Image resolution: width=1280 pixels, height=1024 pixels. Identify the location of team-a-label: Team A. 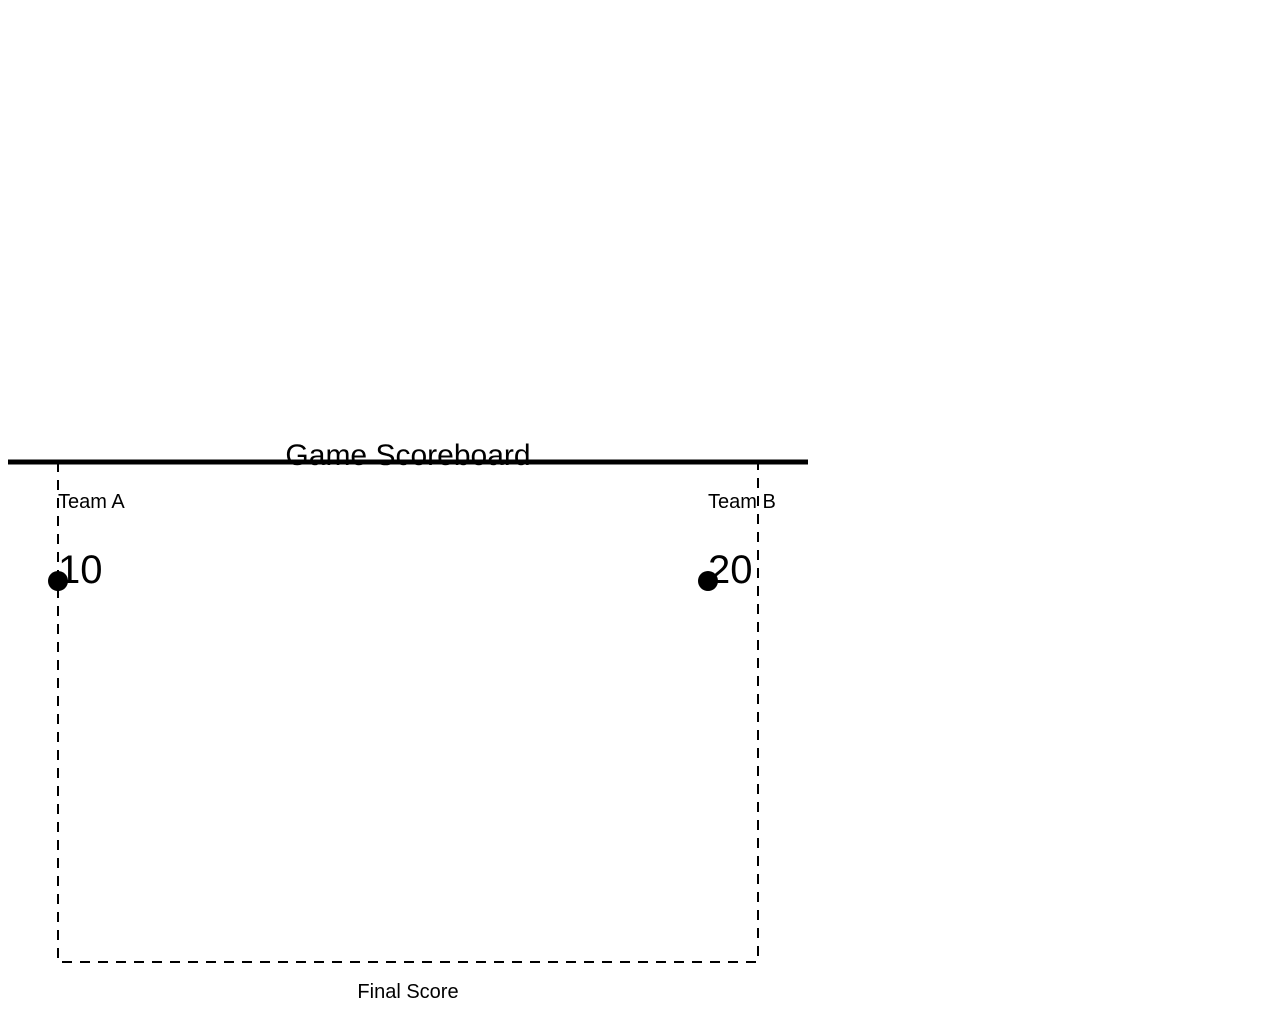
(91, 502).